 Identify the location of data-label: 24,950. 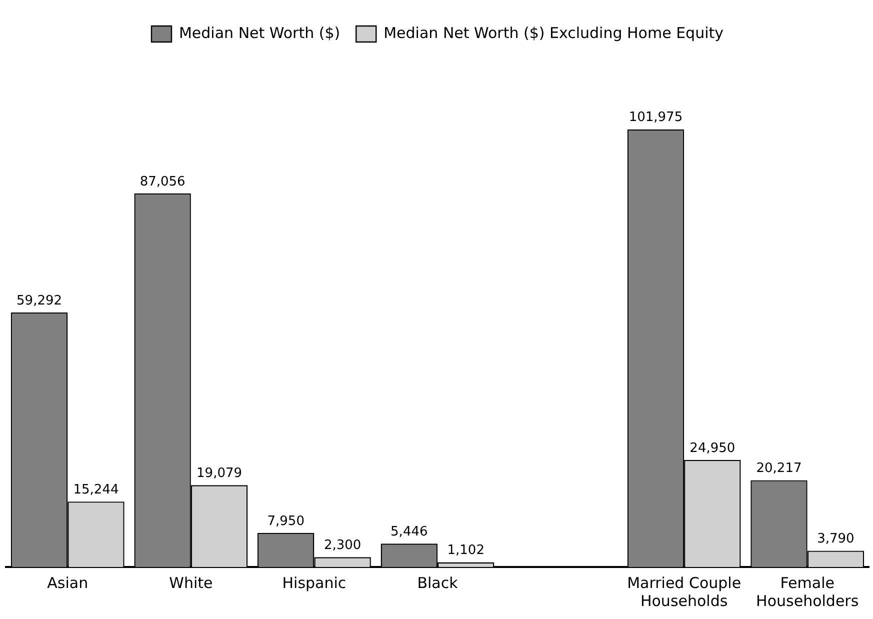
(713, 448).